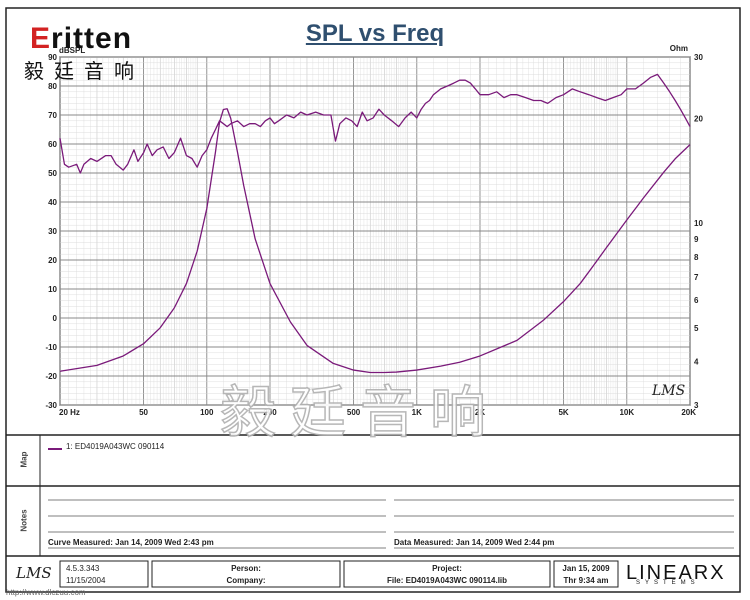  Describe the element at coordinates (586, 568) in the screenshot. I see `report-date: Jan 15, 2009` at that location.